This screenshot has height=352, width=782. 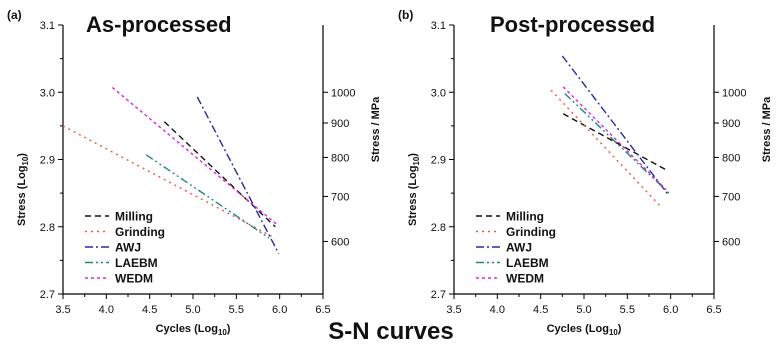 What do you see at coordinates (405, 15) in the screenshot?
I see `panel-label: (b)` at bounding box center [405, 15].